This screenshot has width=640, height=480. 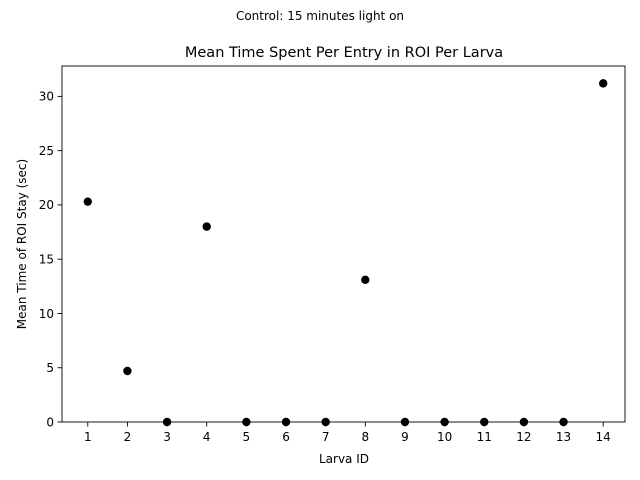 I want to click on y-tick-label: 15, so click(x=46, y=259).